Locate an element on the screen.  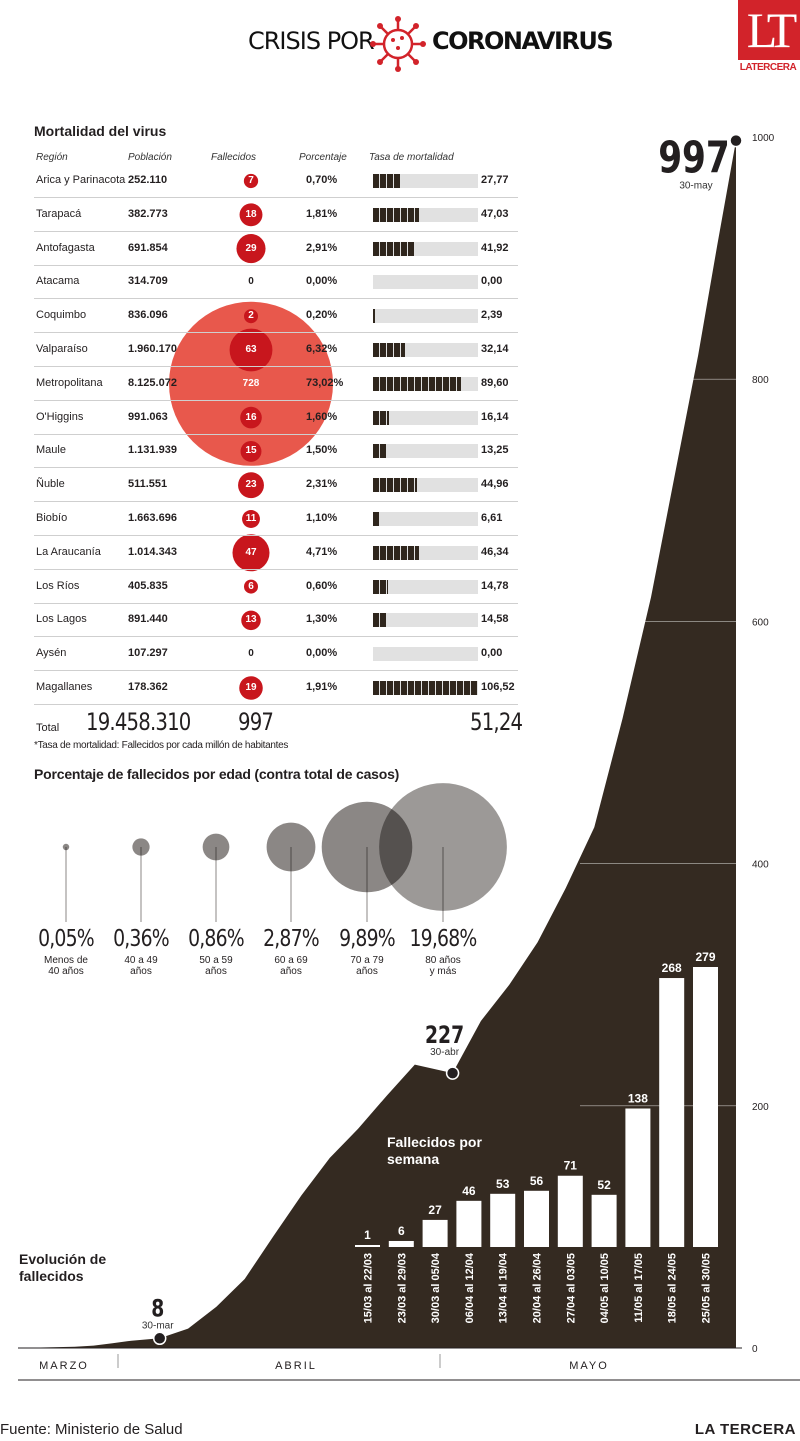
logo: LT is located at coordinates (769, 30).